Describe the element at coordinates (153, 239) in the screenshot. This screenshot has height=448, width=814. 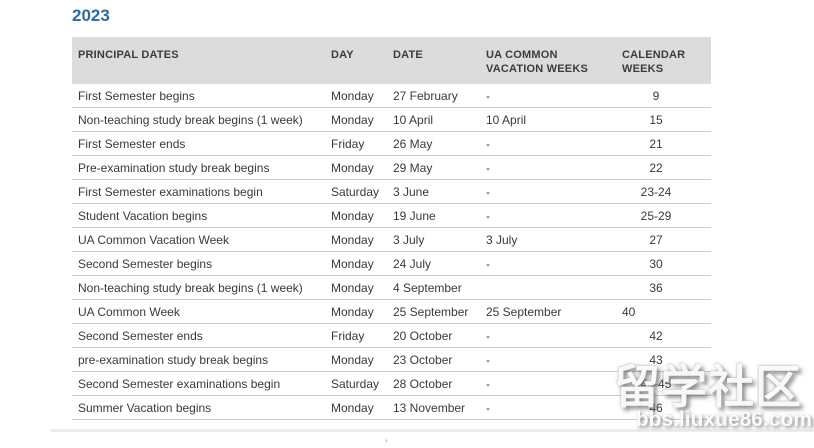
I see `cell-principal-date: UA Common Vacation Week` at that location.